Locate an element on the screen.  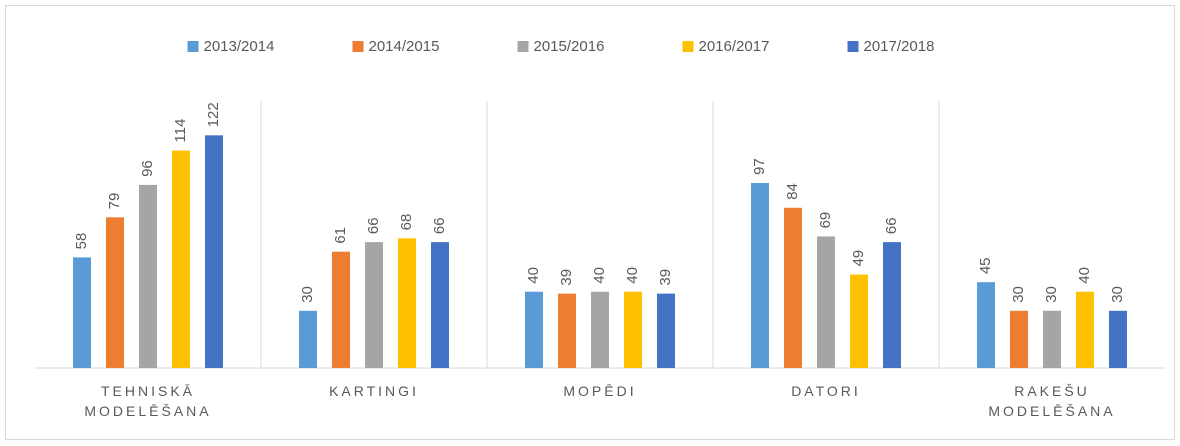
legend-label: 2013/2014 is located at coordinates (239, 46).